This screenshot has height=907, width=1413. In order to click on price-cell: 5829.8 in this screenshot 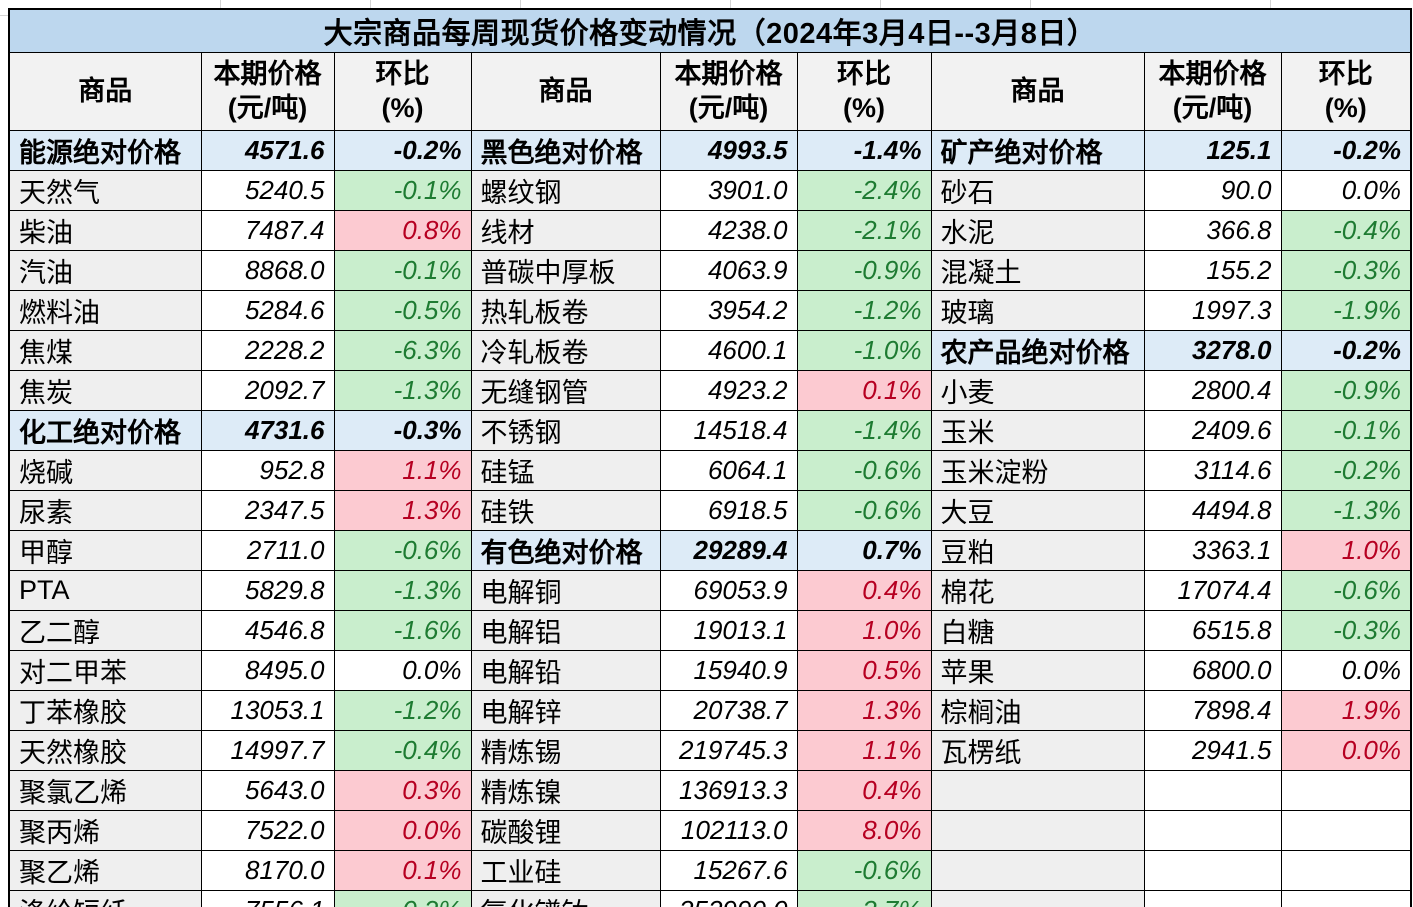, I will do `click(267, 590)`.